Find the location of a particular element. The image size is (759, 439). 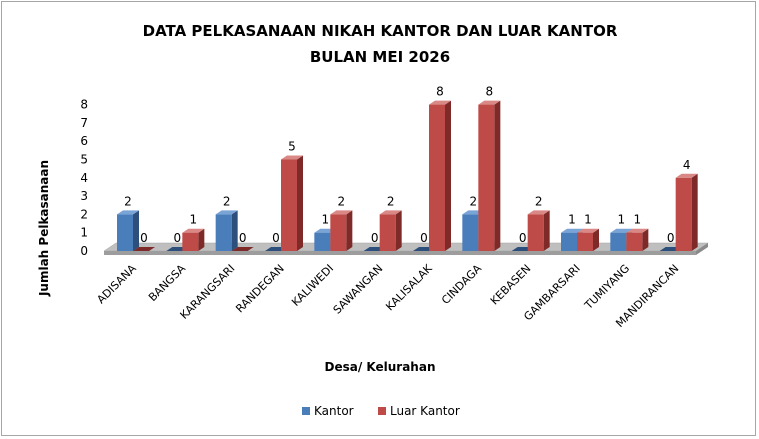

y-tick-label: 8 is located at coordinates (84, 105).